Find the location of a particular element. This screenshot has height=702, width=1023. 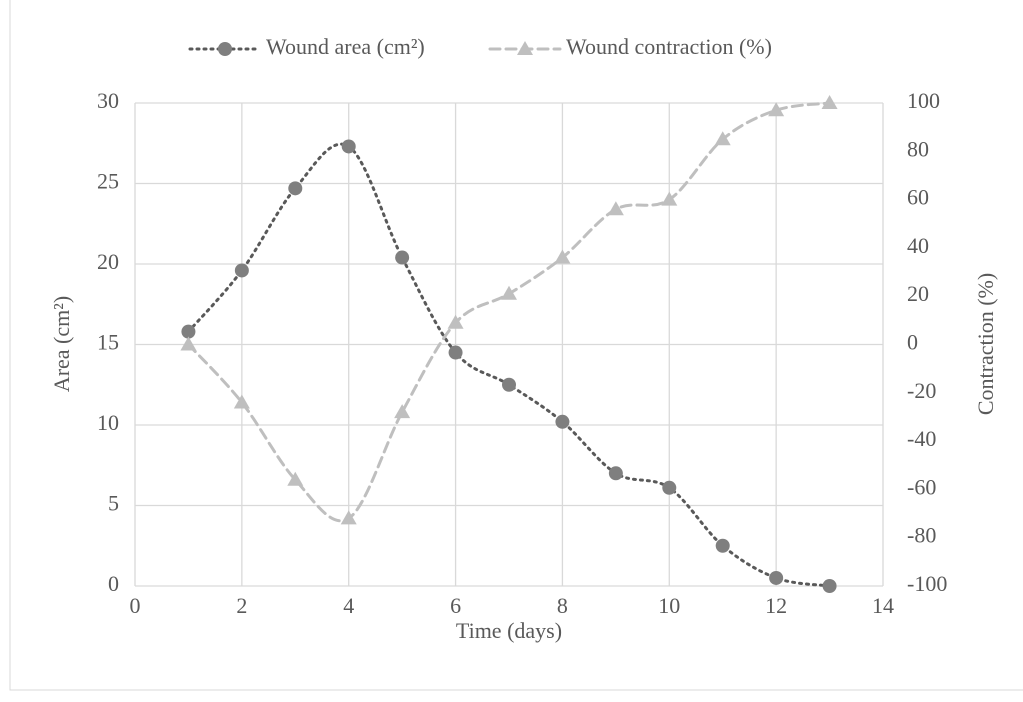

y2-tick-label: -80 is located at coordinates (921, 535).